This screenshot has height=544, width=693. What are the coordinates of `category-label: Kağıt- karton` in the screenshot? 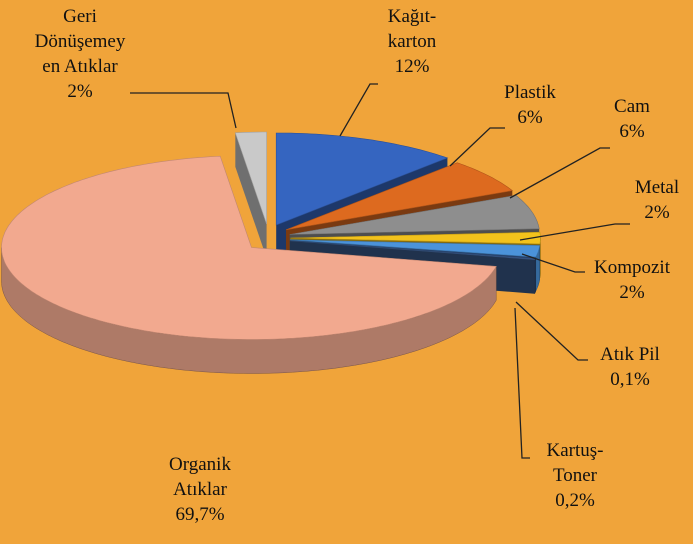 It's located at (412, 29).